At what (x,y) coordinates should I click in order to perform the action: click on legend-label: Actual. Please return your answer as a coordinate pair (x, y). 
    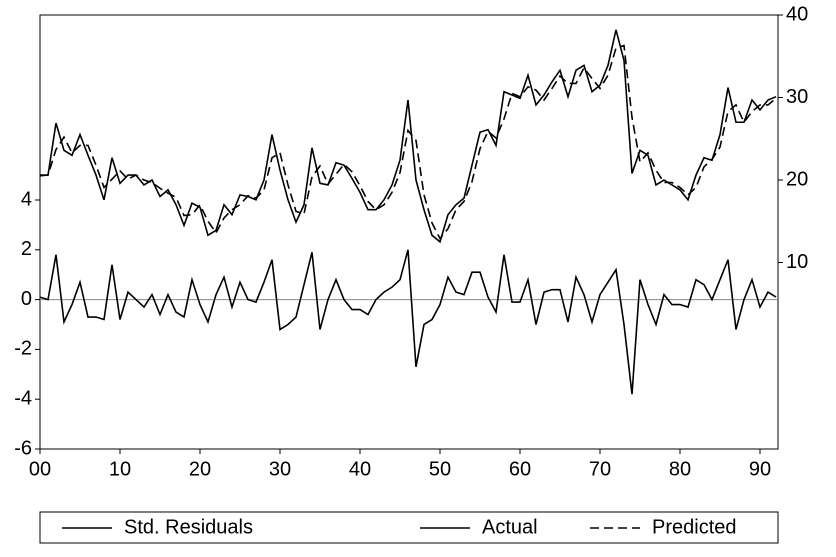
    Looking at the image, I should click on (510, 527).